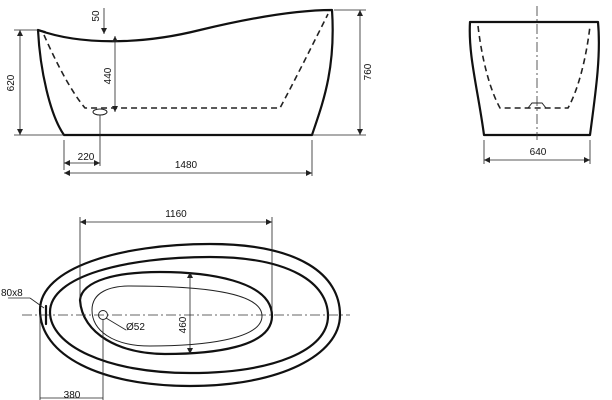  Describe the element at coordinates (190, 275) in the screenshot. I see `dim-460-arrow-top` at that location.